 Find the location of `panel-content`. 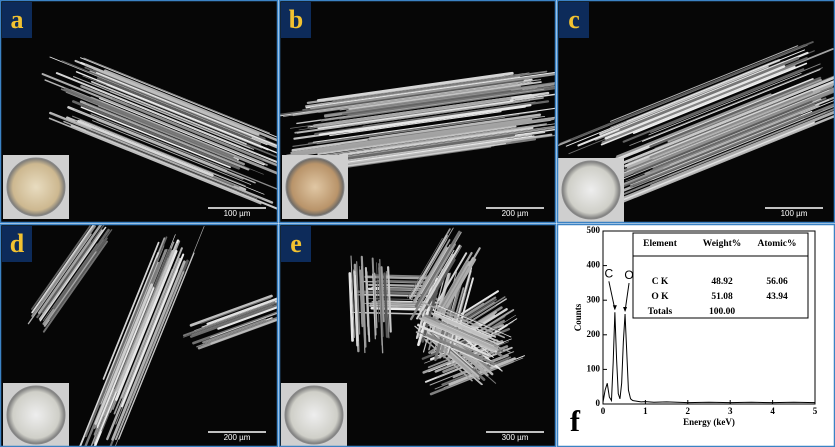

panel-content is located at coordinates (140, 137).